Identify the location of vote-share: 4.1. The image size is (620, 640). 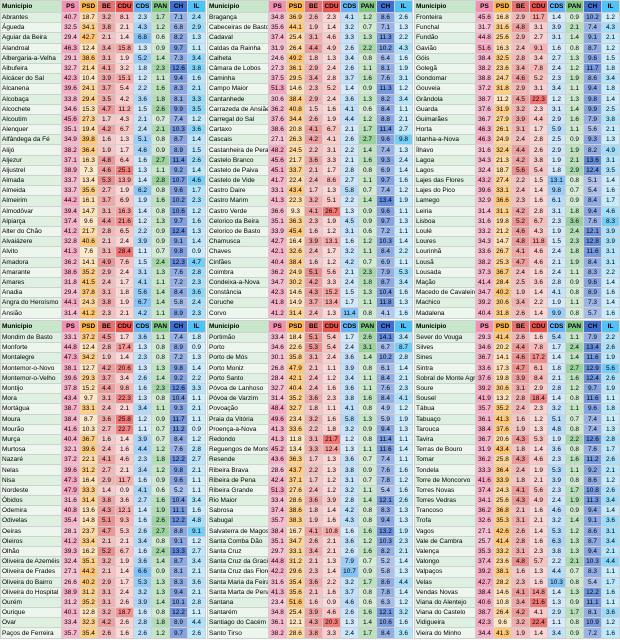
(313, 211).